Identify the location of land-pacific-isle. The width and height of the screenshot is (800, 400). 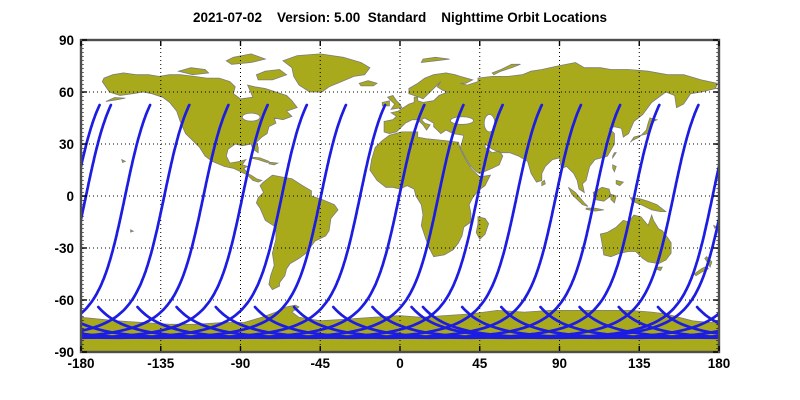
(132, 231).